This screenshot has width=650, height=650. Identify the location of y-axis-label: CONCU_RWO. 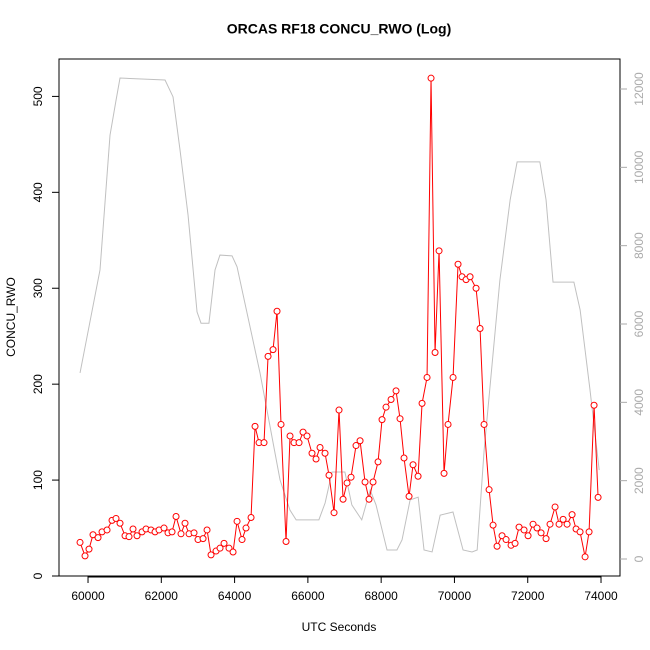
(11, 317).